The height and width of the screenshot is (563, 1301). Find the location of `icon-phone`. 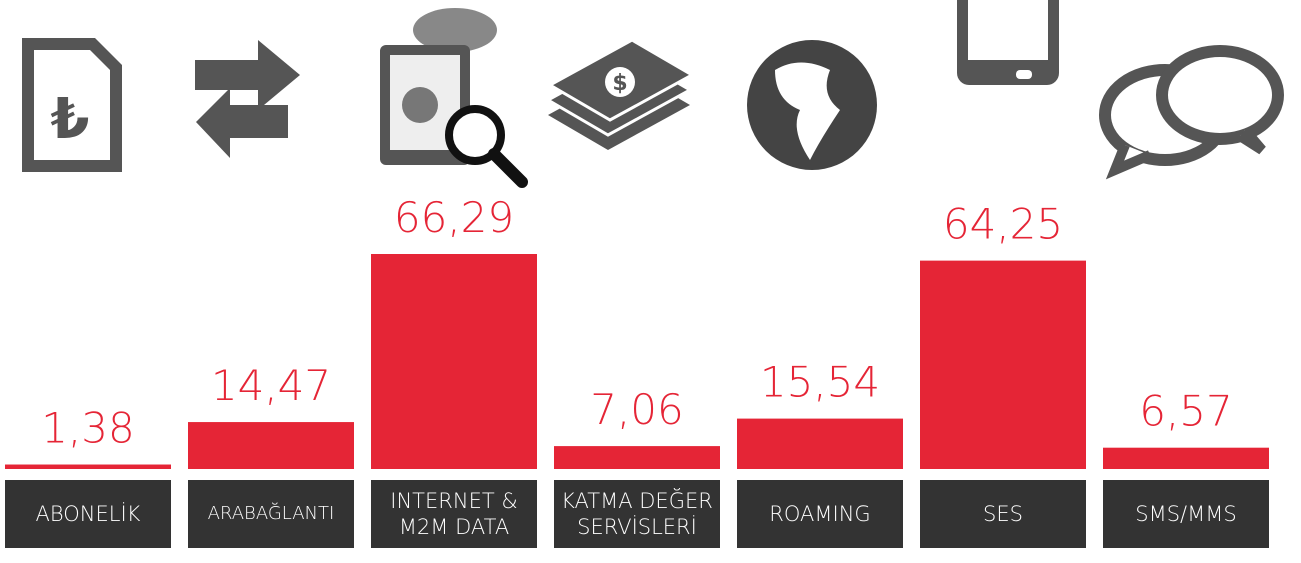

icon-phone is located at coordinates (1008, 42).